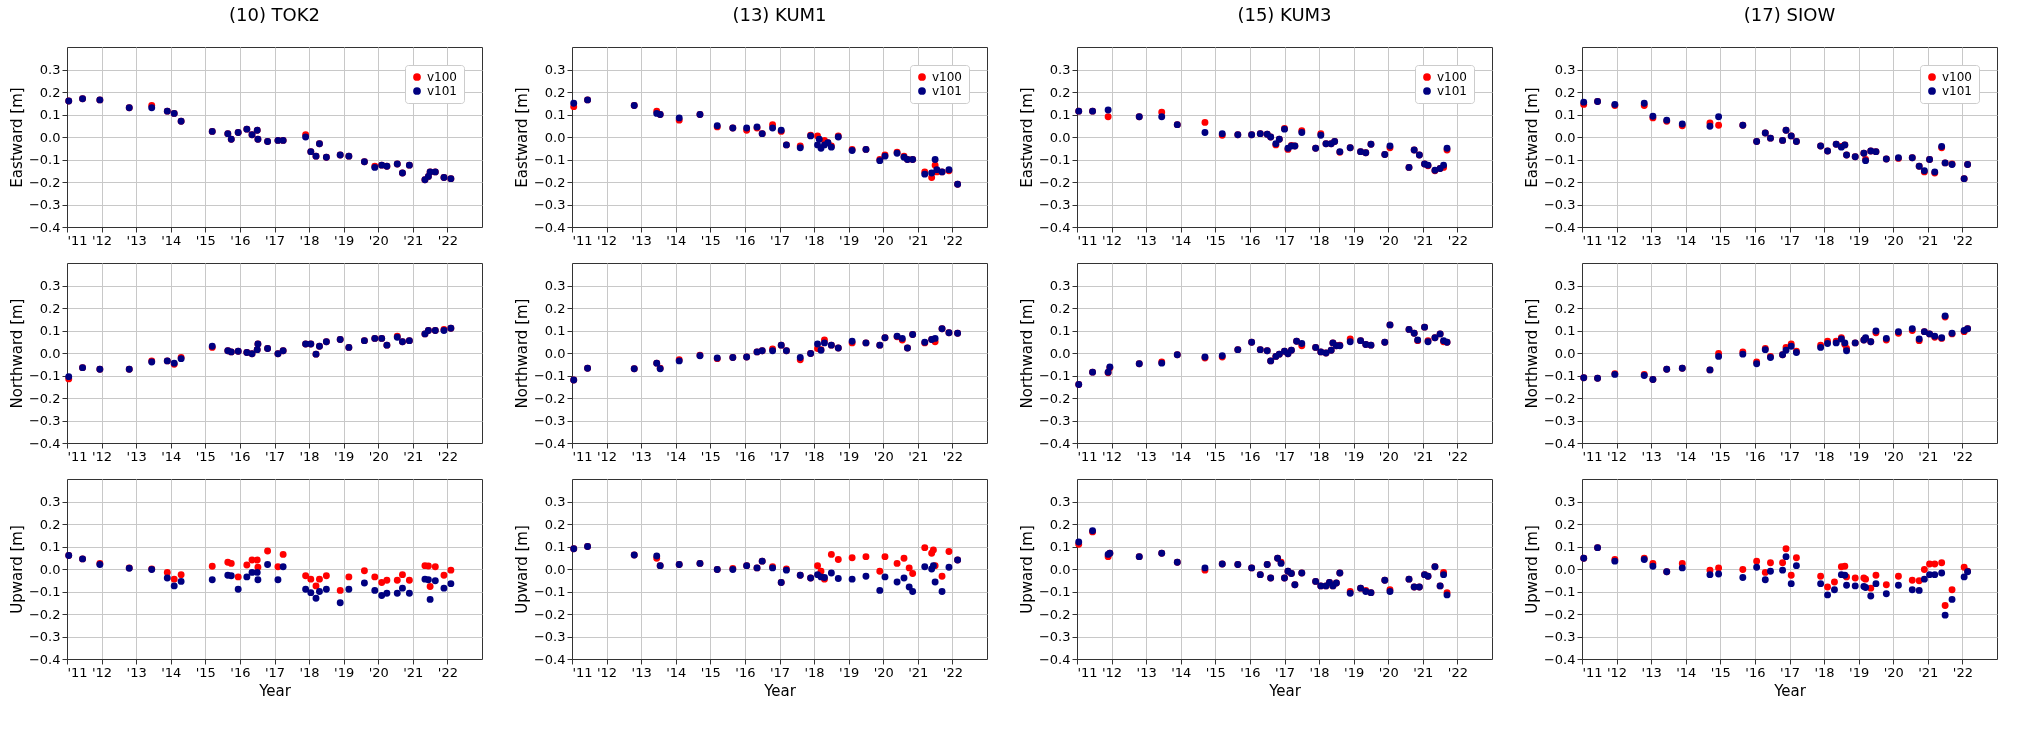  I want to click on y-axis-title: Eastward [m], so click(16, 137).